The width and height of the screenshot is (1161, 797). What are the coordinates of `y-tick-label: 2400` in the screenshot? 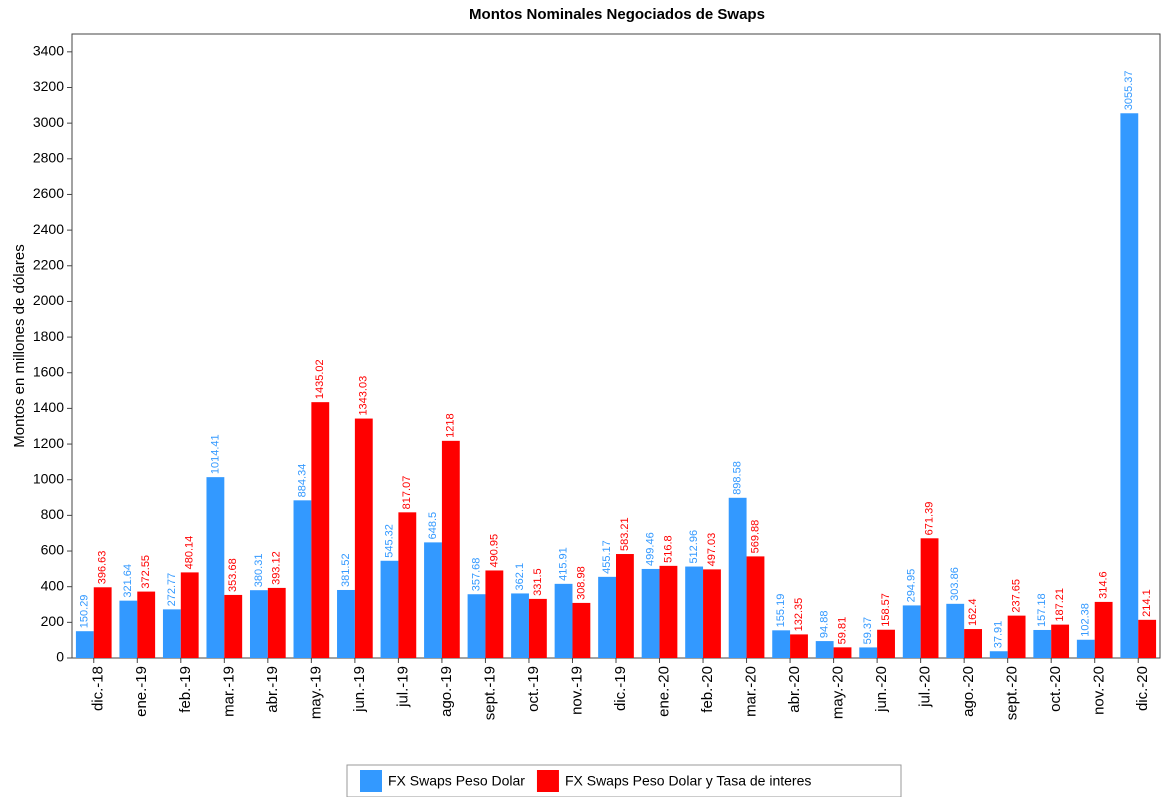 It's located at (48, 229).